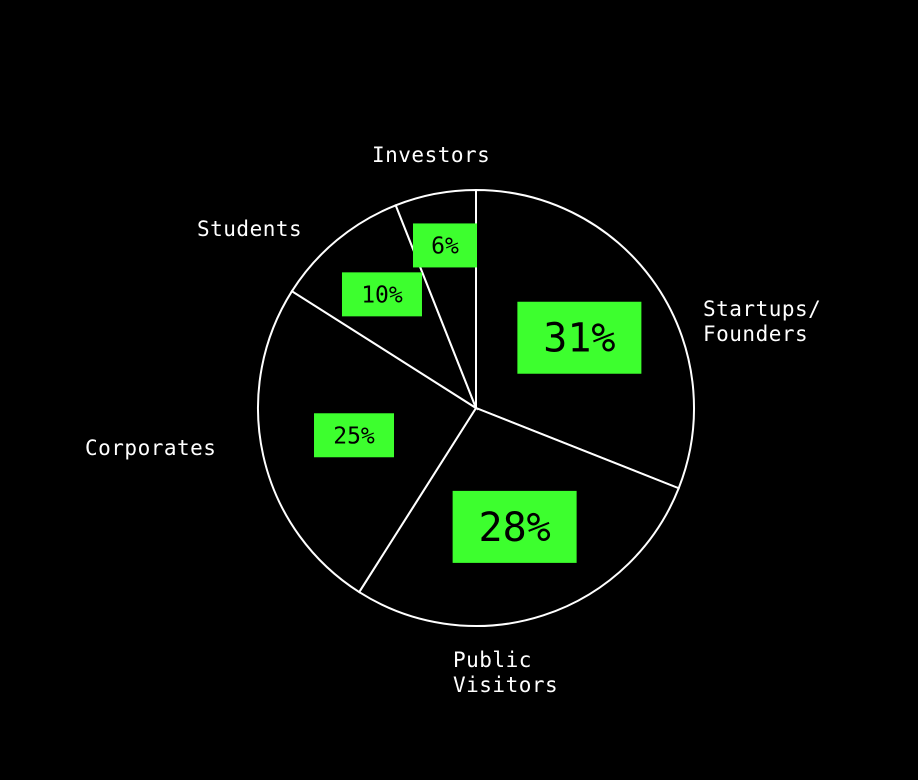 This screenshot has width=918, height=780. What do you see at coordinates (250, 229) in the screenshot?
I see `category-label: Students` at bounding box center [250, 229].